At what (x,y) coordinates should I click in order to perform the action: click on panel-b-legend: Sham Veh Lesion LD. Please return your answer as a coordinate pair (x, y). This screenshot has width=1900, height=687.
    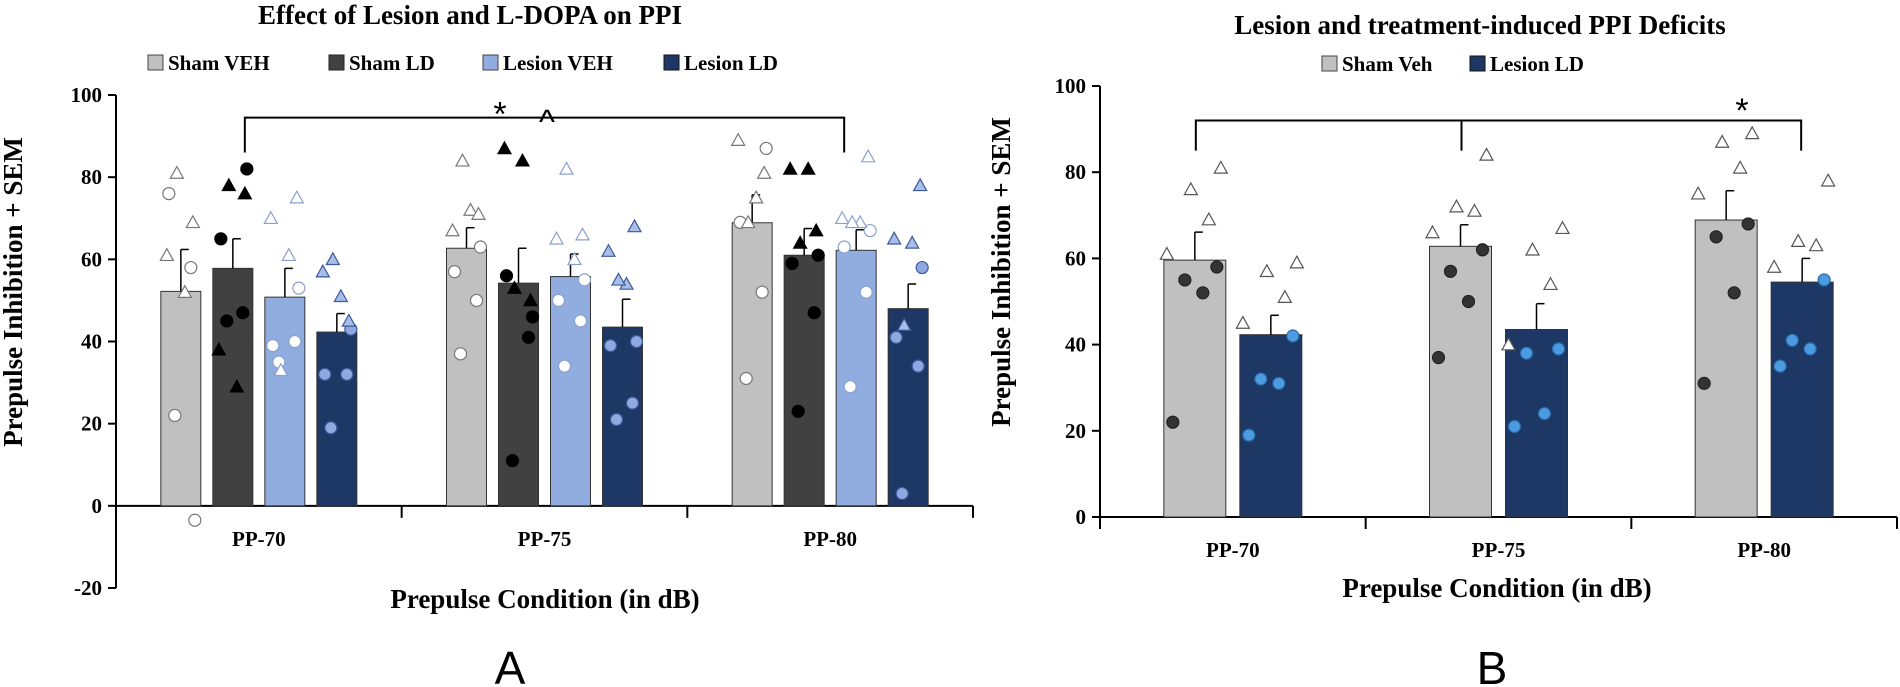
    Looking at the image, I should click on (1452, 64).